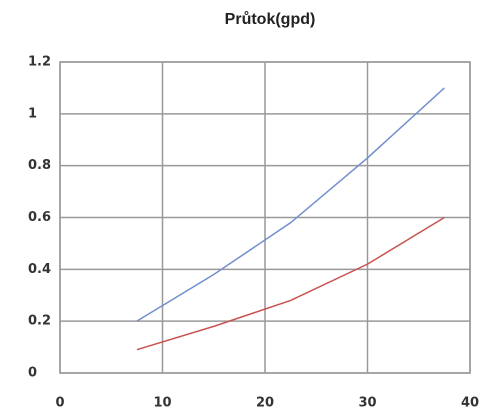 The width and height of the screenshot is (486, 416). I want to click on y-tick-label: 0.8, so click(39, 165).